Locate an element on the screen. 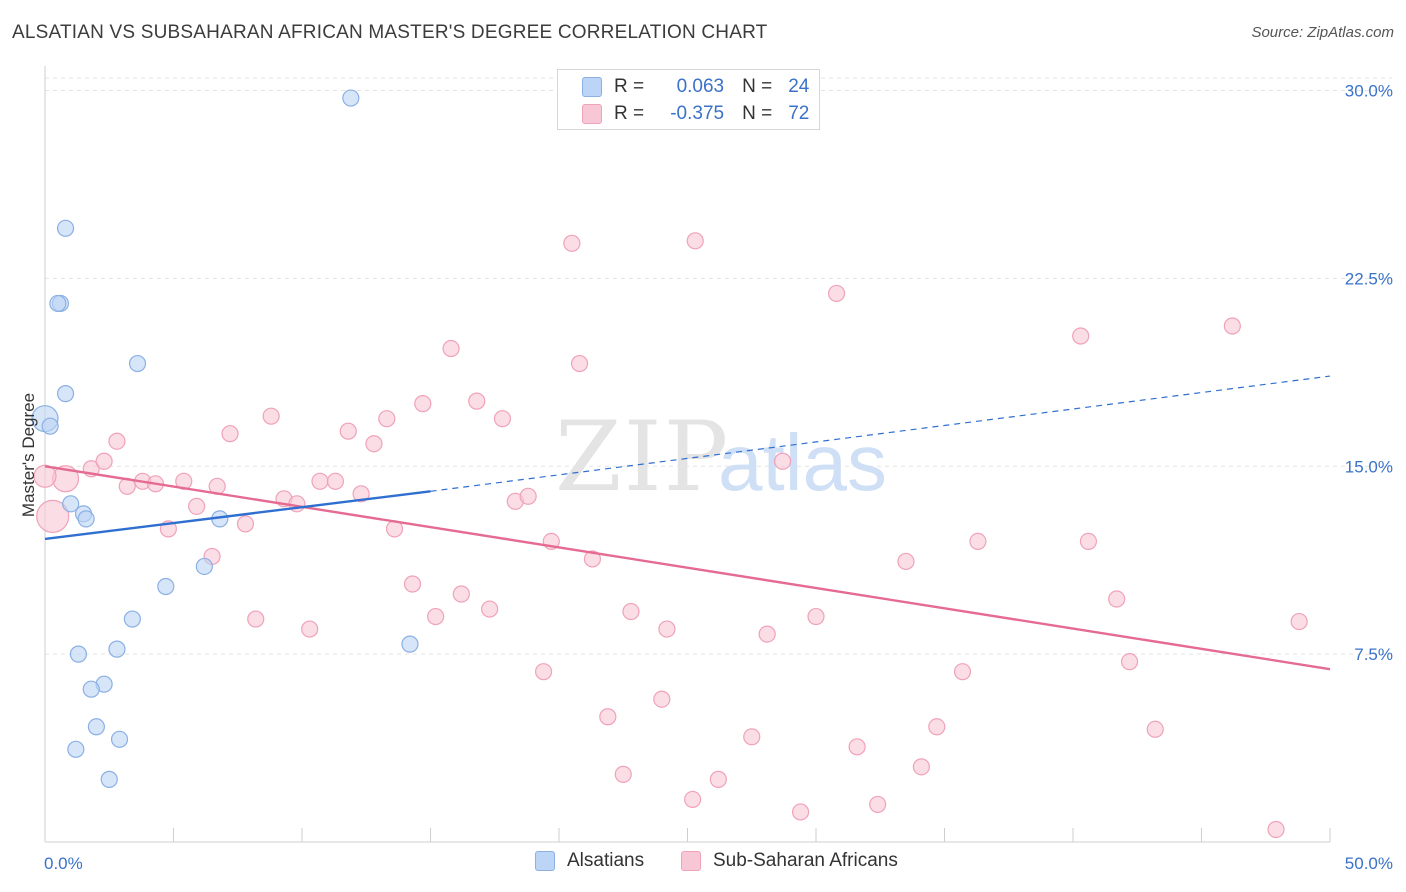 This screenshot has height=892, width=1406. watermark: ZIP atlas is located at coordinates (721, 457).